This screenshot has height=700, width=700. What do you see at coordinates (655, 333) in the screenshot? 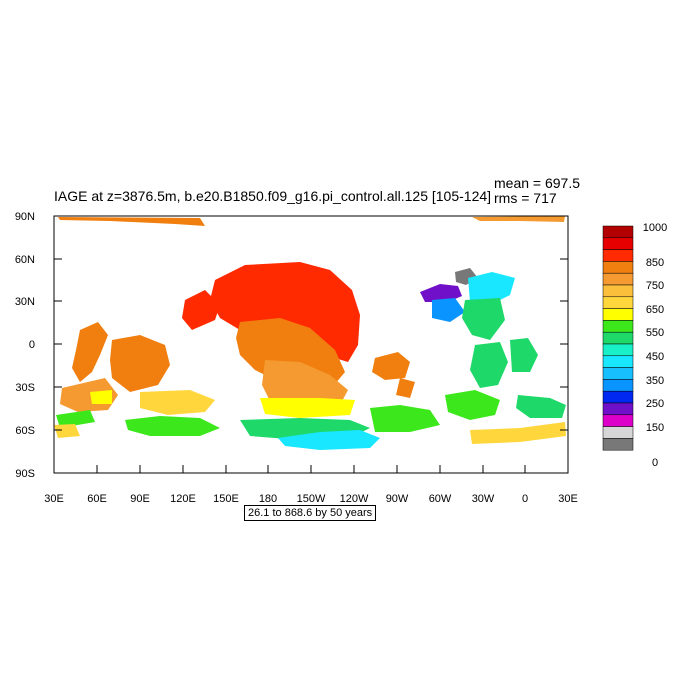
I see `colorbar-label: 550` at bounding box center [655, 333].